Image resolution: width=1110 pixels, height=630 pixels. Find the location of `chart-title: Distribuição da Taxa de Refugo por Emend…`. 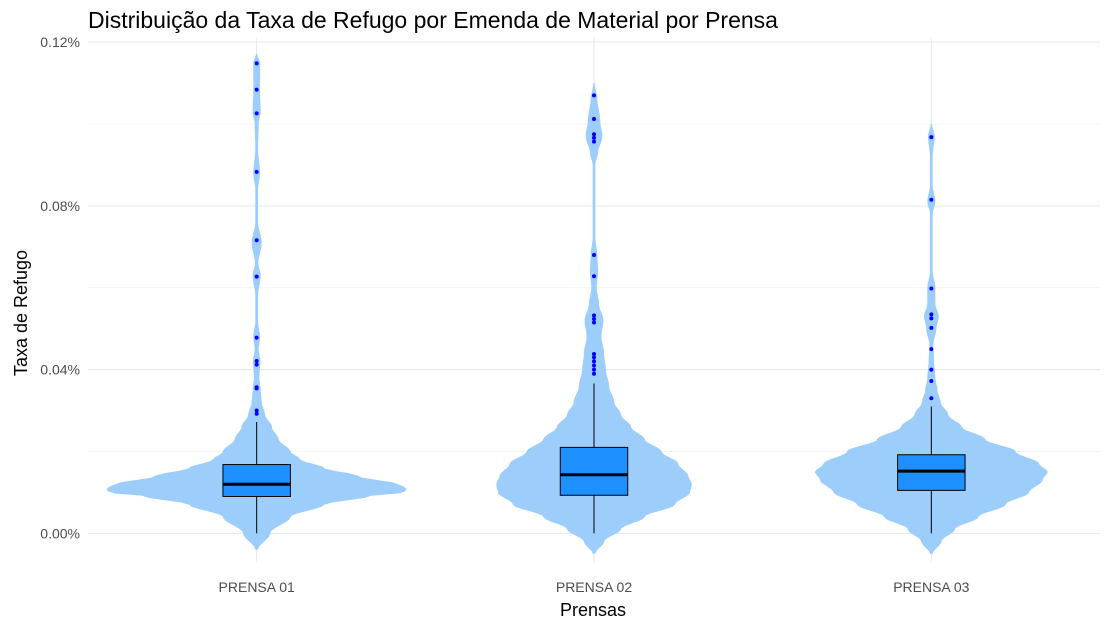

chart-title: Distribuição da Taxa de Refugo por Emend… is located at coordinates (433, 20).